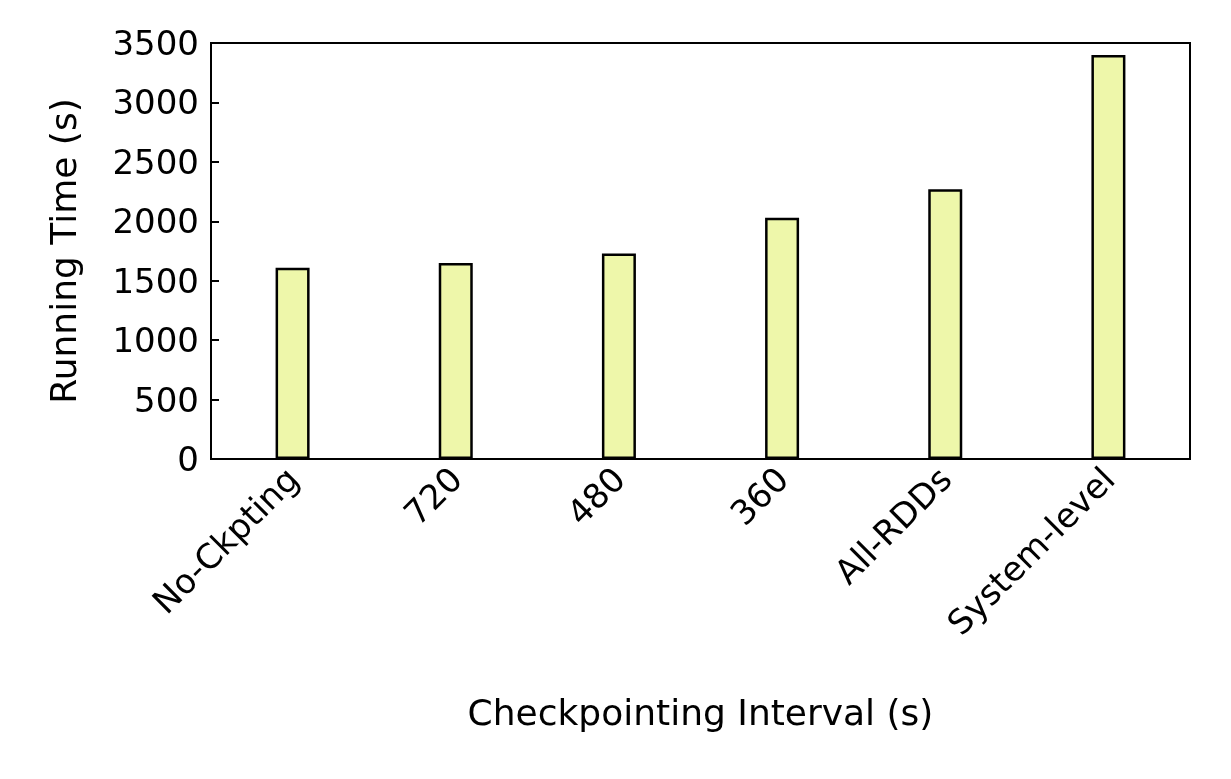  Describe the element at coordinates (759, 496) in the screenshot. I see `x-tick-label: 360` at that location.